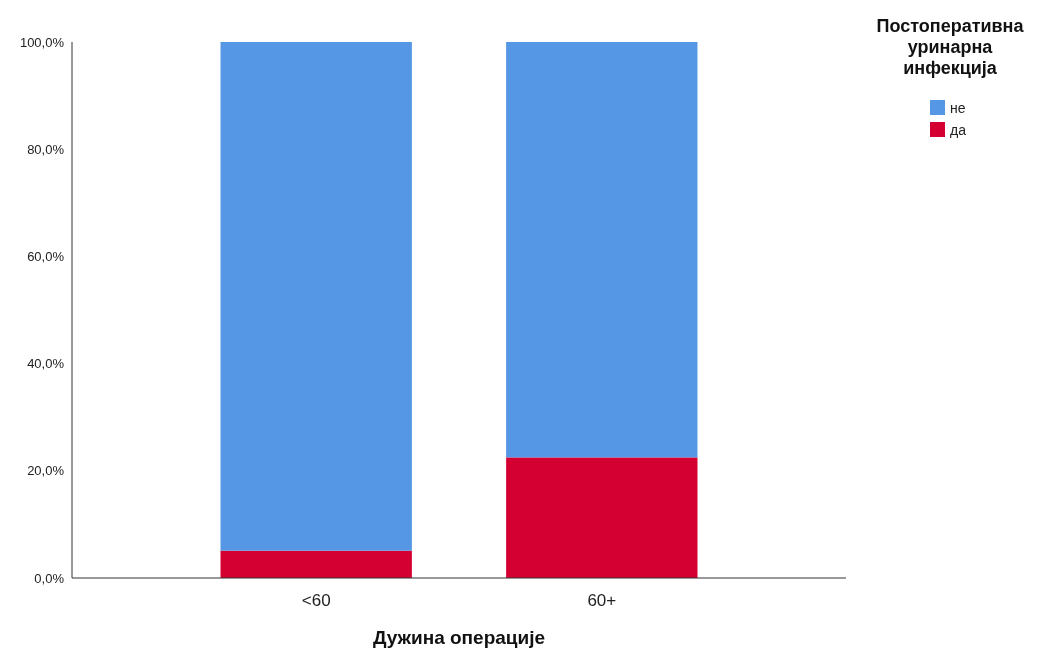 The image size is (1049, 654). I want to click on x-tick-label: 60+, so click(602, 600).